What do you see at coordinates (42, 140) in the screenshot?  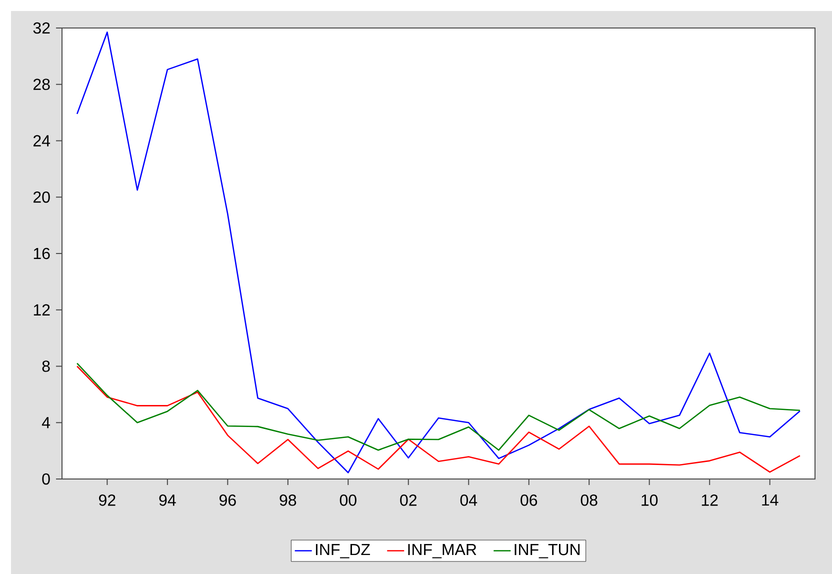 I see `y-tick-label: 24` at bounding box center [42, 140].